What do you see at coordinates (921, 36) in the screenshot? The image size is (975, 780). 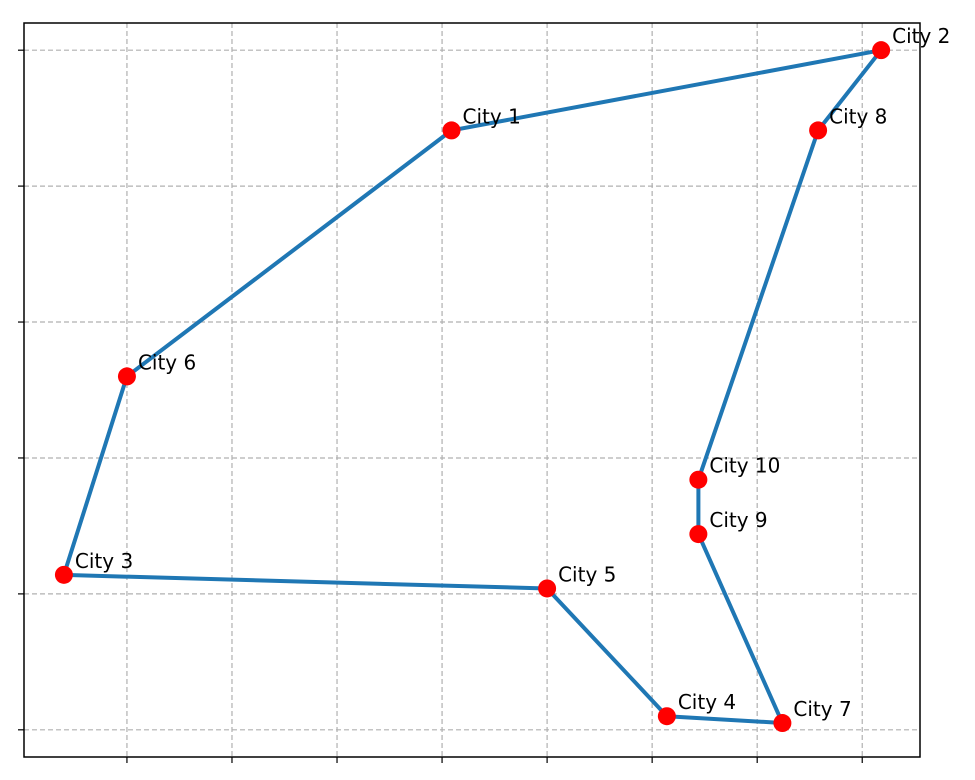 I see `city-label: City 2` at bounding box center [921, 36].